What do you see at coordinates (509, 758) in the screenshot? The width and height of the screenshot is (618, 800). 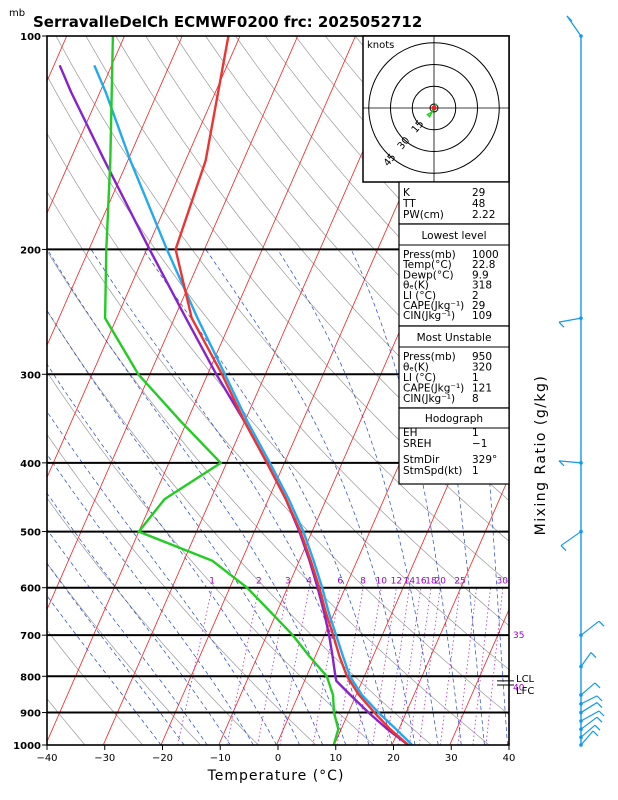 I see `temperature-tick-label: 40` at bounding box center [509, 758].